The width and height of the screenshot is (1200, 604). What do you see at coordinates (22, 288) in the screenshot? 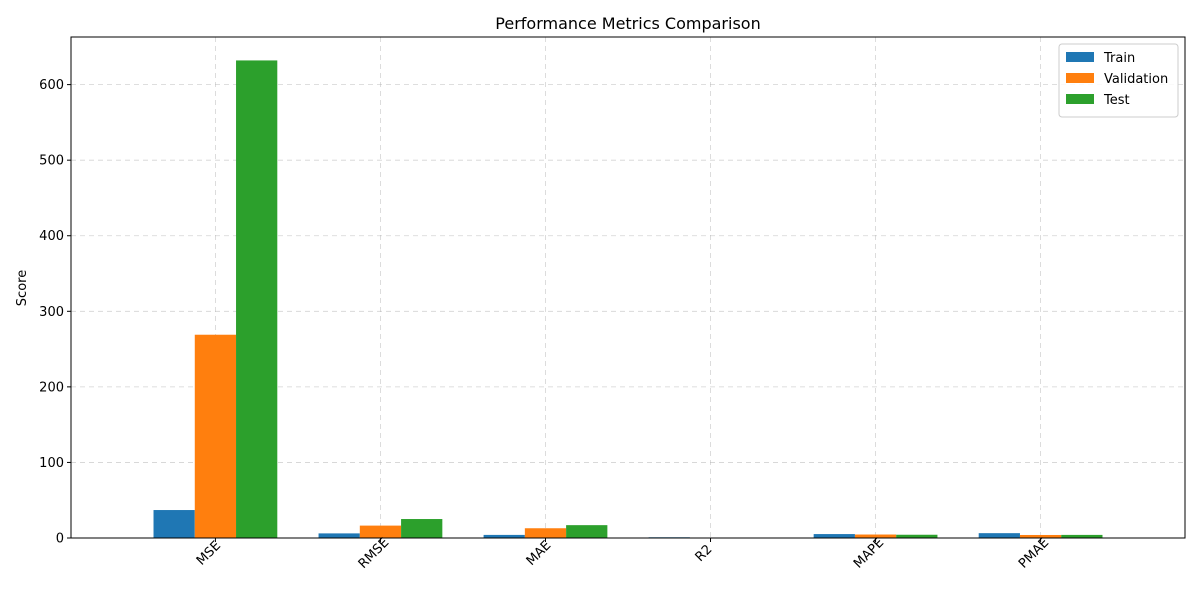
I see `y-axis-label: Score` at bounding box center [22, 288].